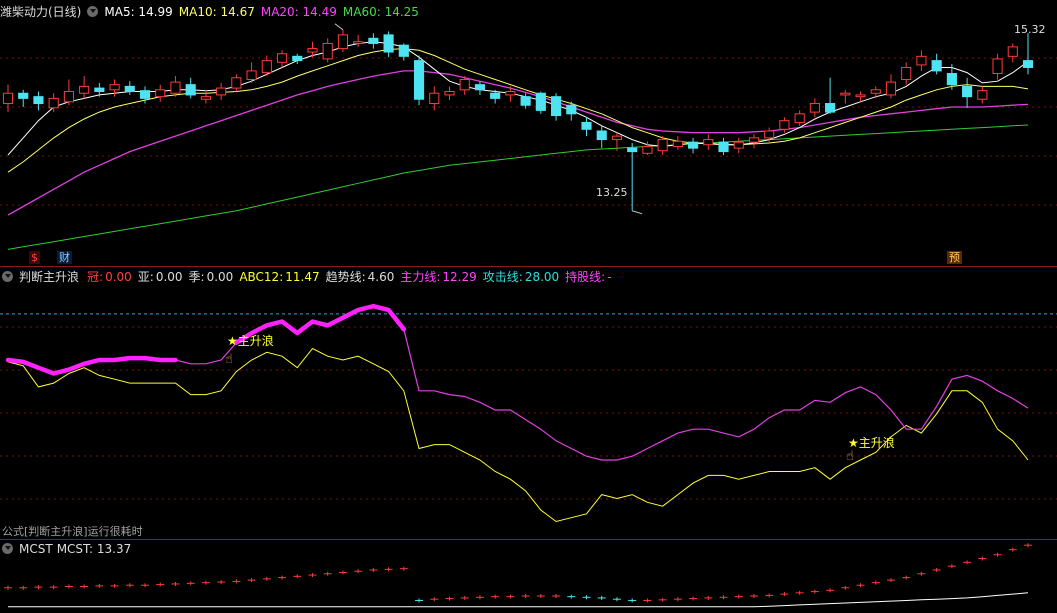 Image resolution: width=1057 pixels, height=613 pixels. Describe the element at coordinates (876, 443) in the screenshot. I see `signal-text-2: 主升浪` at that location.